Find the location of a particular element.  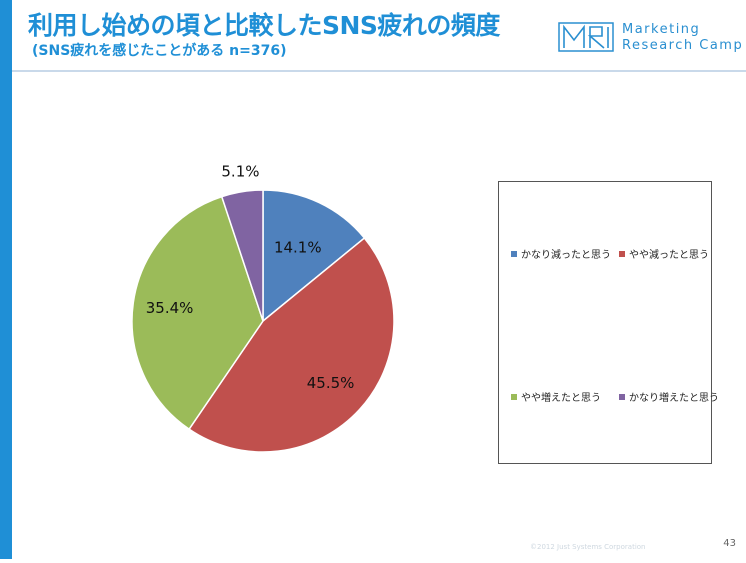

logo-wordmark: Marketing Research Camp is located at coordinates (682, 38).